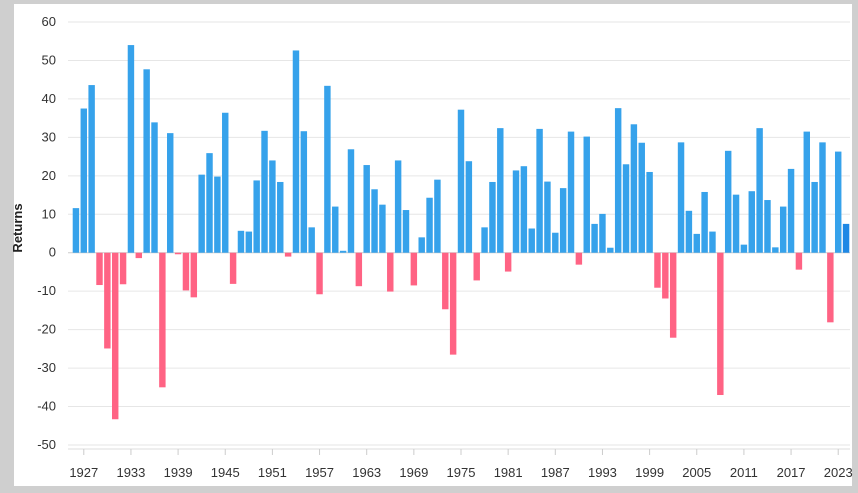 The height and width of the screenshot is (493, 858). Describe the element at coordinates (76, 230) in the screenshot. I see `bar-1926` at that location.